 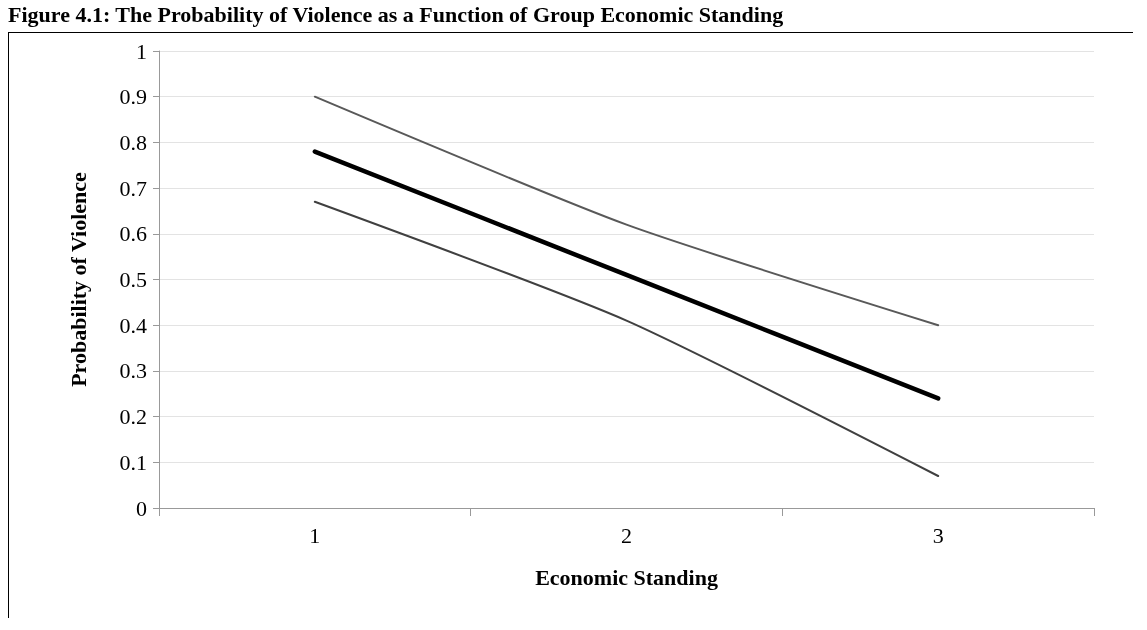 I want to click on y-tick-label: 0.8, so click(x=133, y=142).